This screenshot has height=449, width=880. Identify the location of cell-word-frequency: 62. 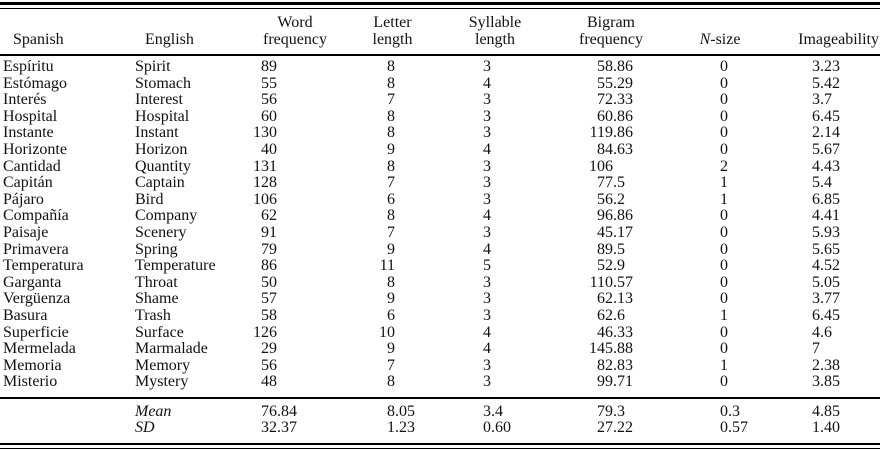
(295, 216).